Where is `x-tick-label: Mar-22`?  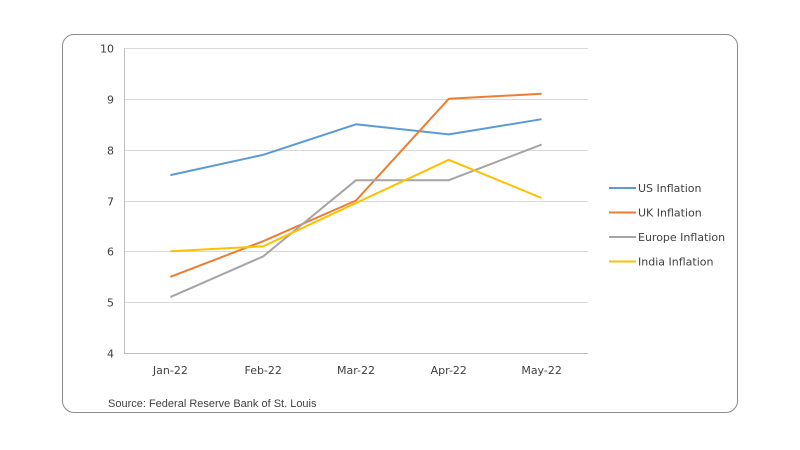
x-tick-label: Mar-22 is located at coordinates (356, 370).